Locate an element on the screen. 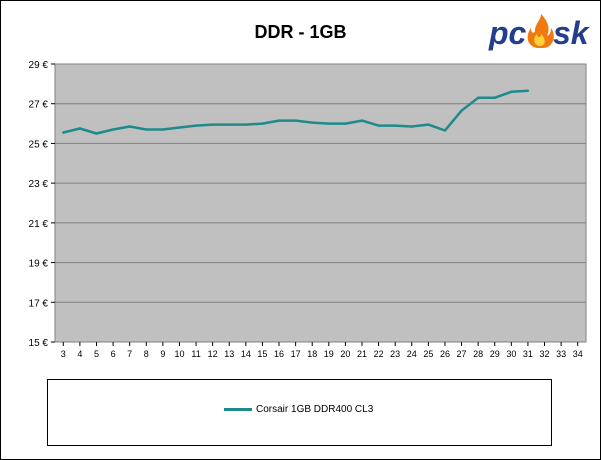  y-tick-label: 19 € is located at coordinates (39, 264).